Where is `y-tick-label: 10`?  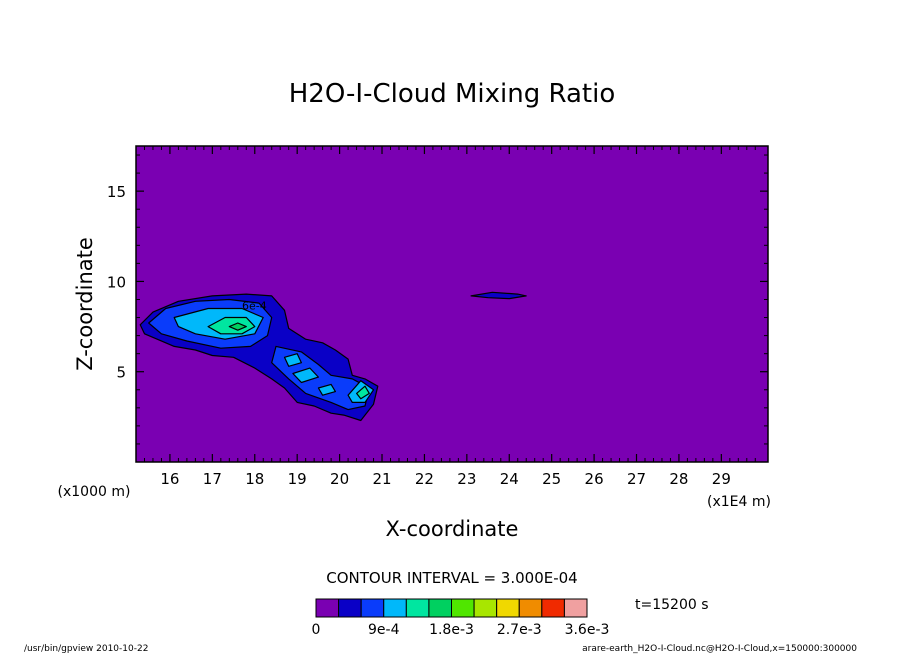
y-tick-label: 10 is located at coordinates (116, 282).